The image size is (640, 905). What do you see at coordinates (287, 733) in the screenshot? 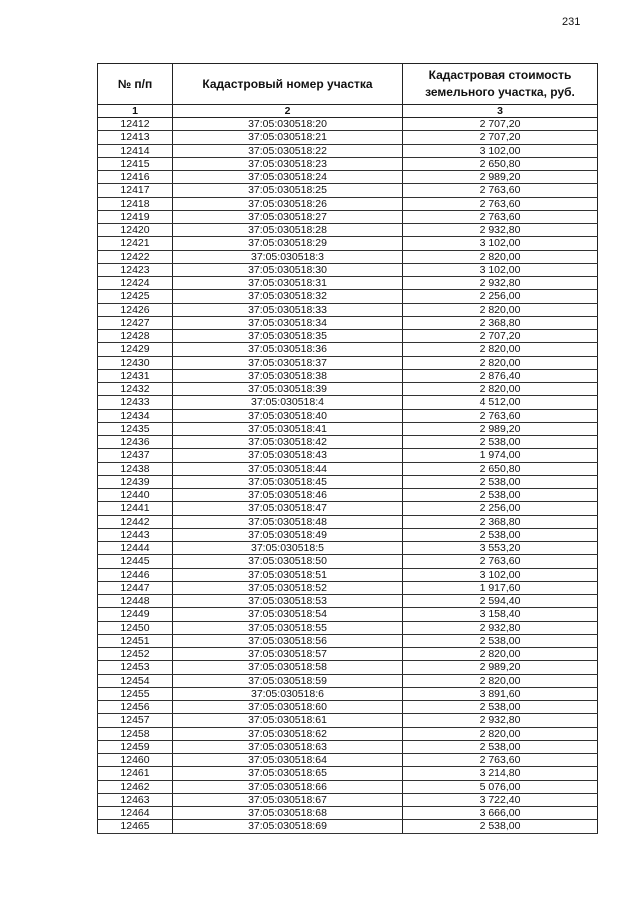
I see `cadastral-number: 37:05:030518:62` at bounding box center [287, 733].